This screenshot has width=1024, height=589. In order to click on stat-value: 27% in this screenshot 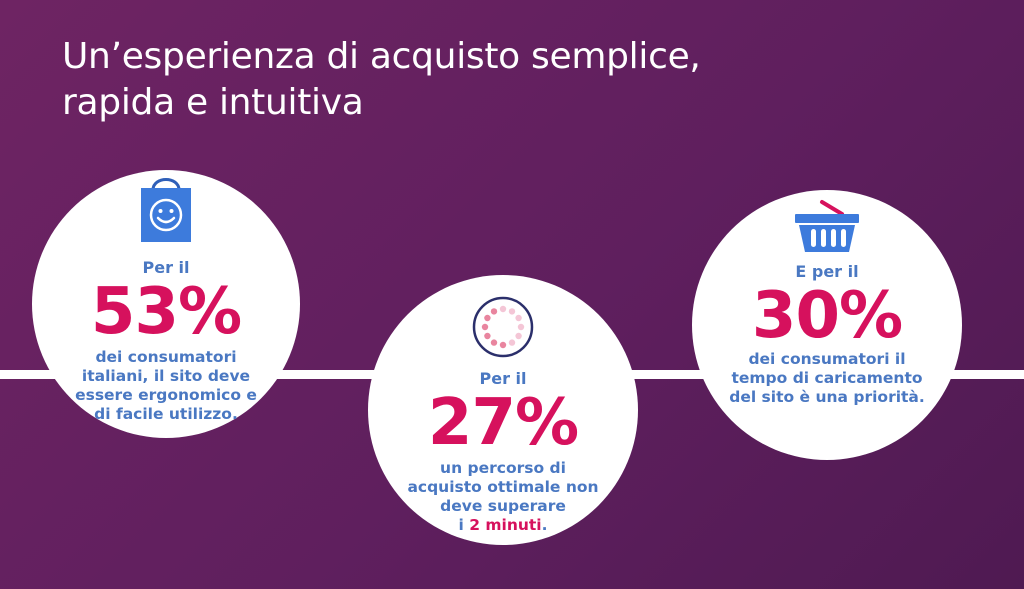, I will do `click(503, 423)`.